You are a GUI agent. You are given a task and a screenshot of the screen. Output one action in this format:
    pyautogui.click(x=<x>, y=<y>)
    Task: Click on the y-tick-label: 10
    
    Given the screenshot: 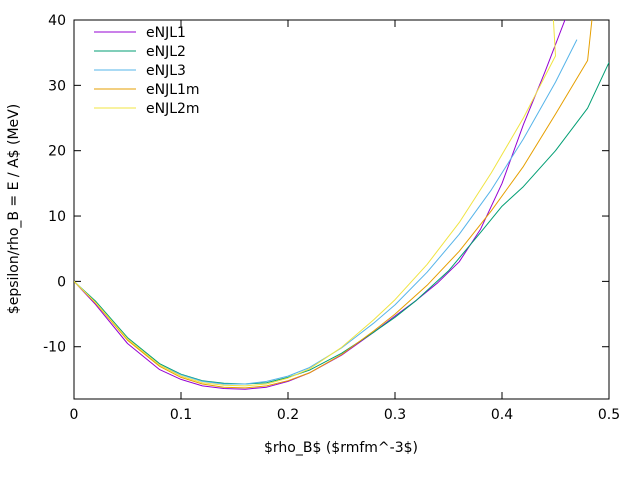 What is the action you would take?
    pyautogui.click(x=57, y=217)
    